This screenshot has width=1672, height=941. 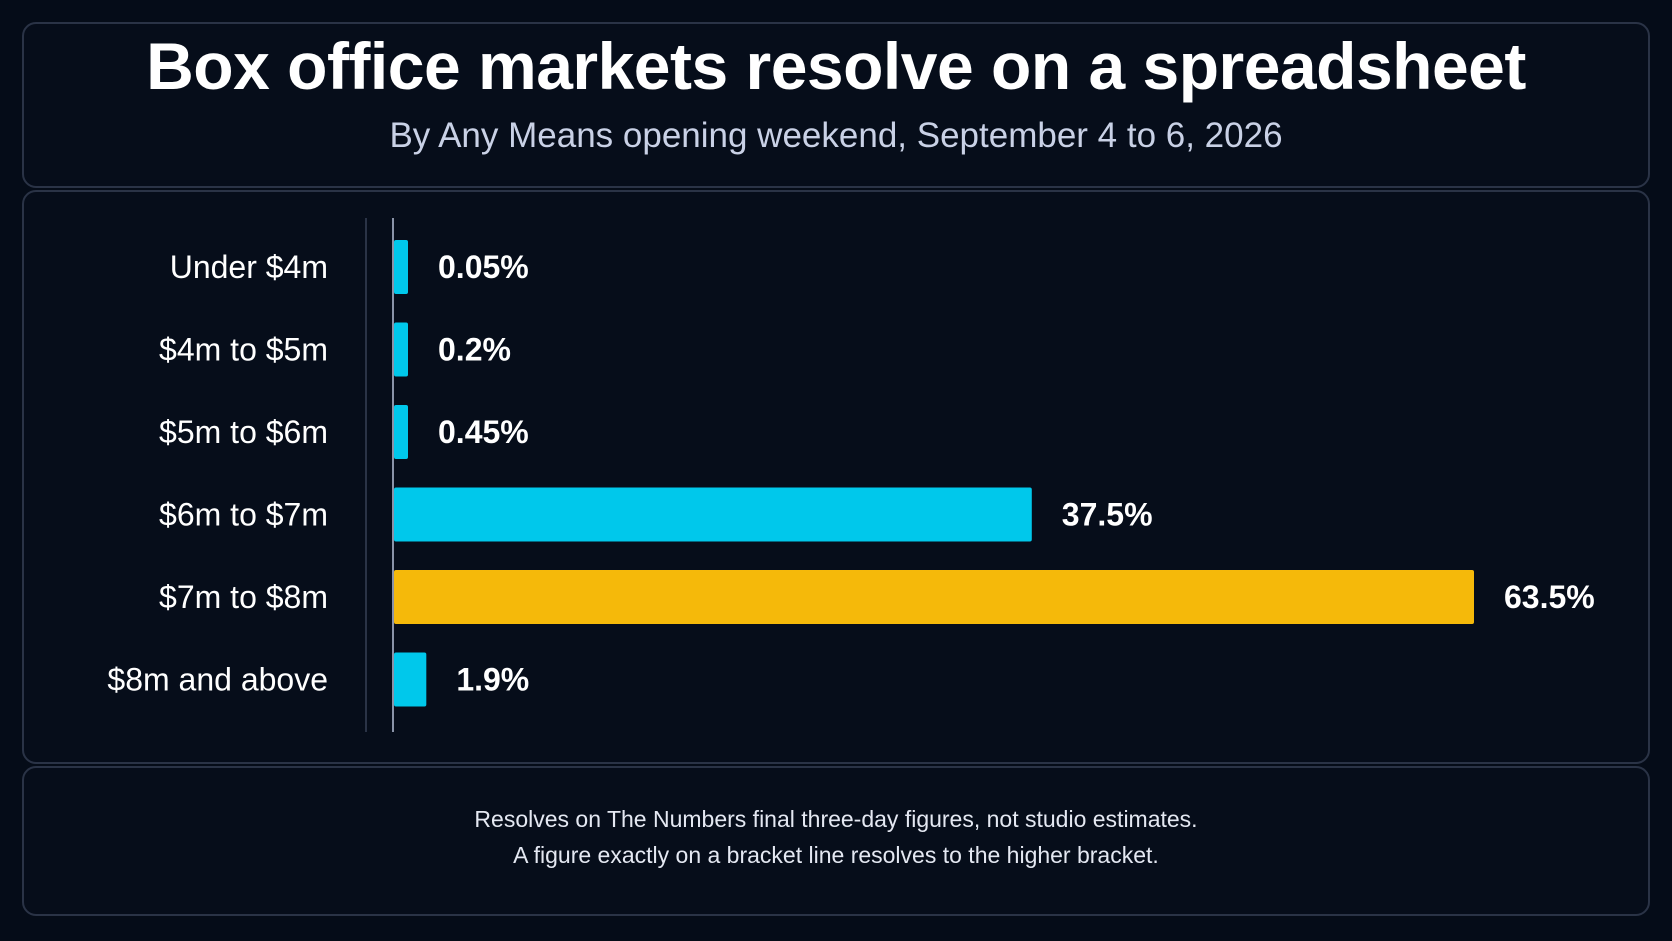 What do you see at coordinates (1107, 515) in the screenshot?
I see `value-label-3: 37.5%` at bounding box center [1107, 515].